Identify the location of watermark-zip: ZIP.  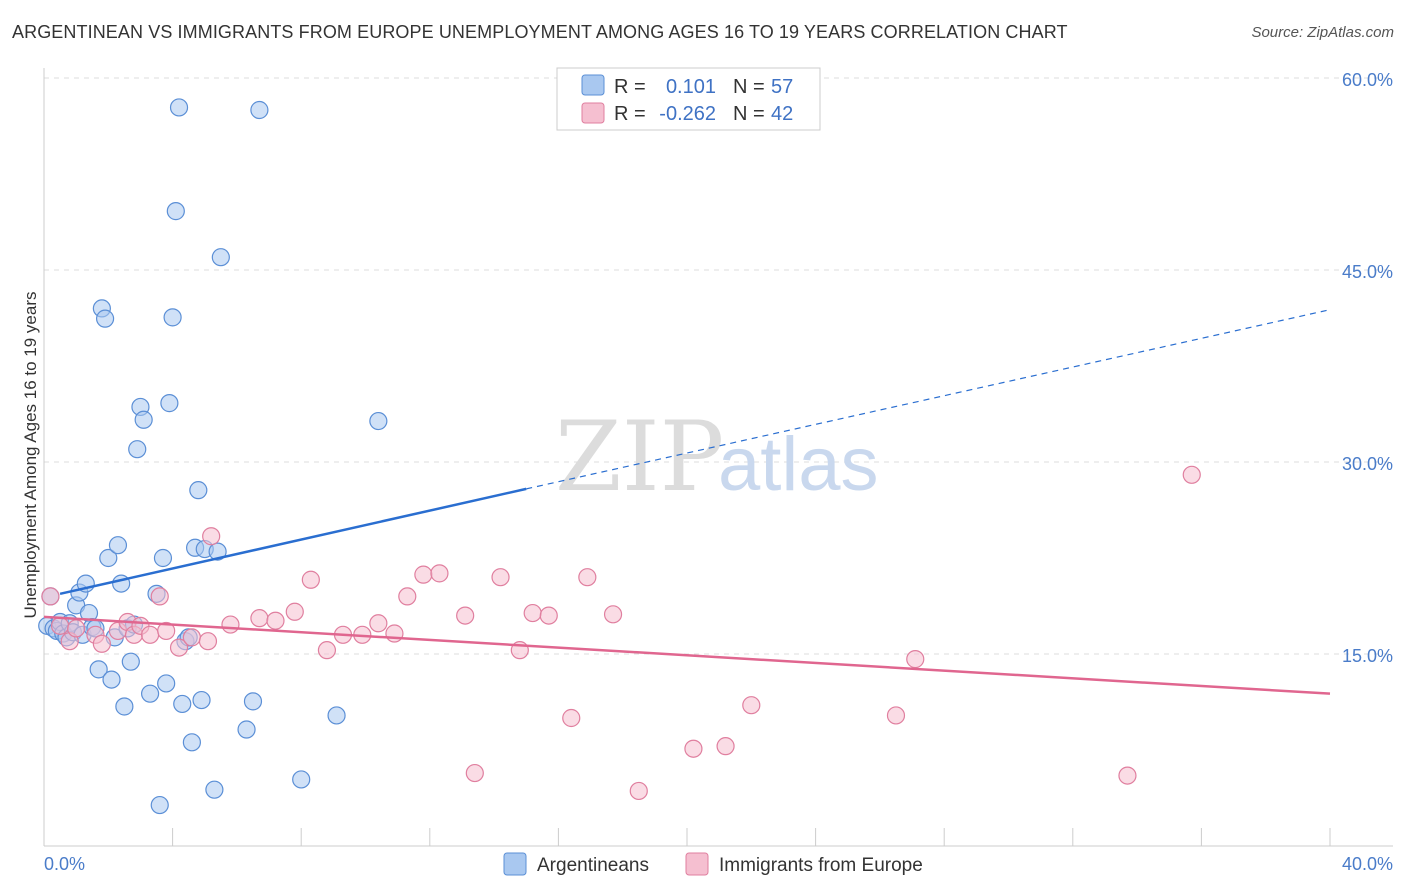
(639, 457).